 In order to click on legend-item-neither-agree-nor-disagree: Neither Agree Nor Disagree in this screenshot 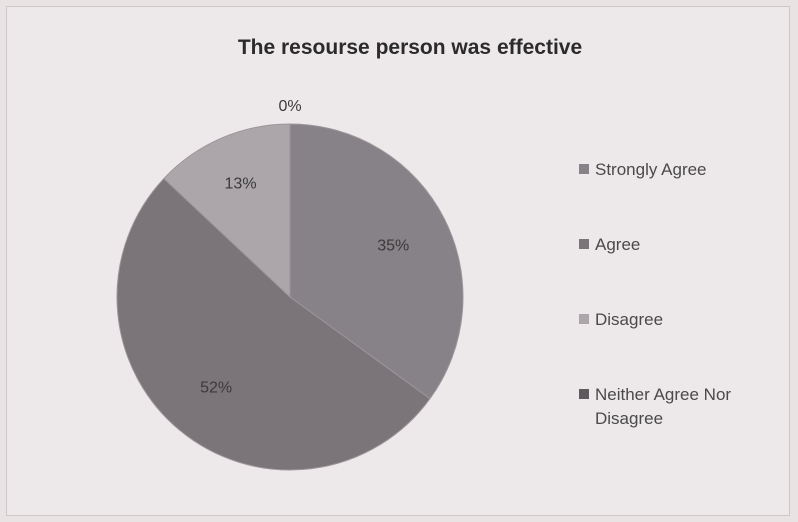, I will do `click(682, 420)`.